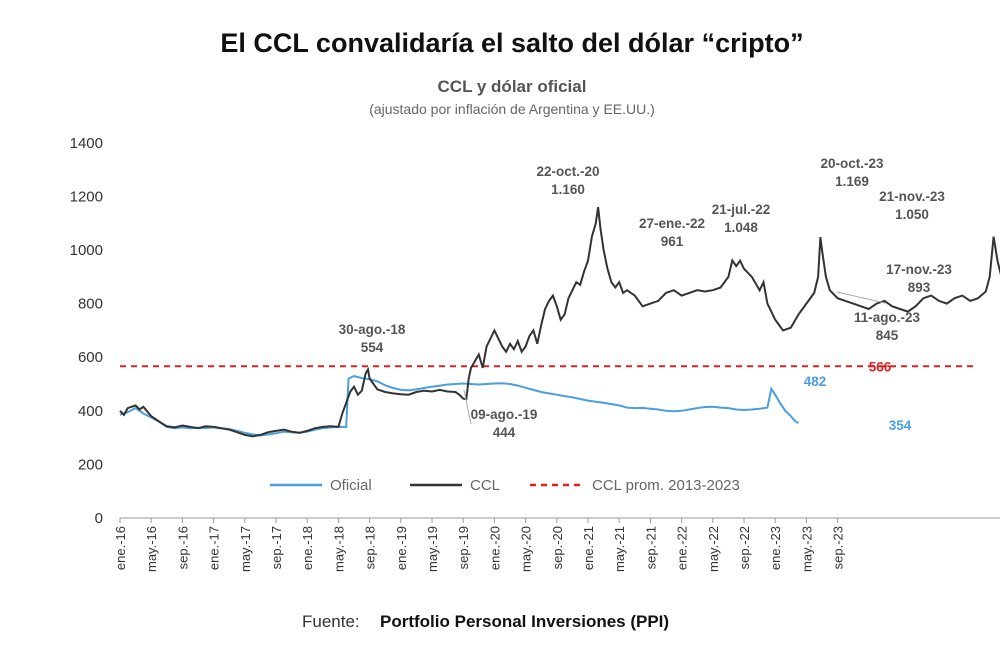 This screenshot has width=1000, height=653. I want to click on annotation-date: 21-nov.-23, so click(912, 196).